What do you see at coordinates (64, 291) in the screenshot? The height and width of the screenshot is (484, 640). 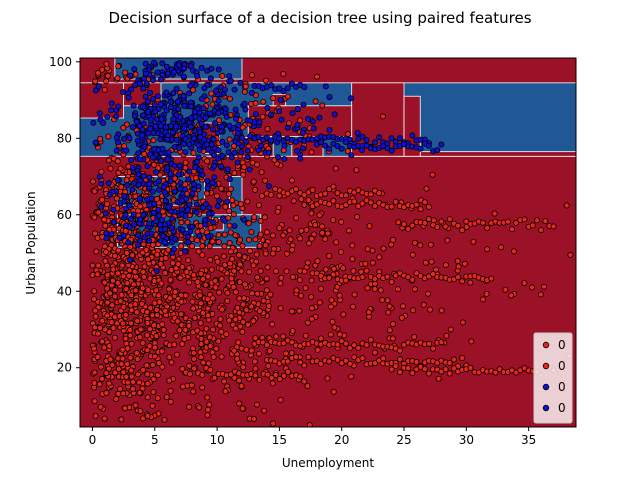 I see `y-tick-label: 40` at bounding box center [64, 291].